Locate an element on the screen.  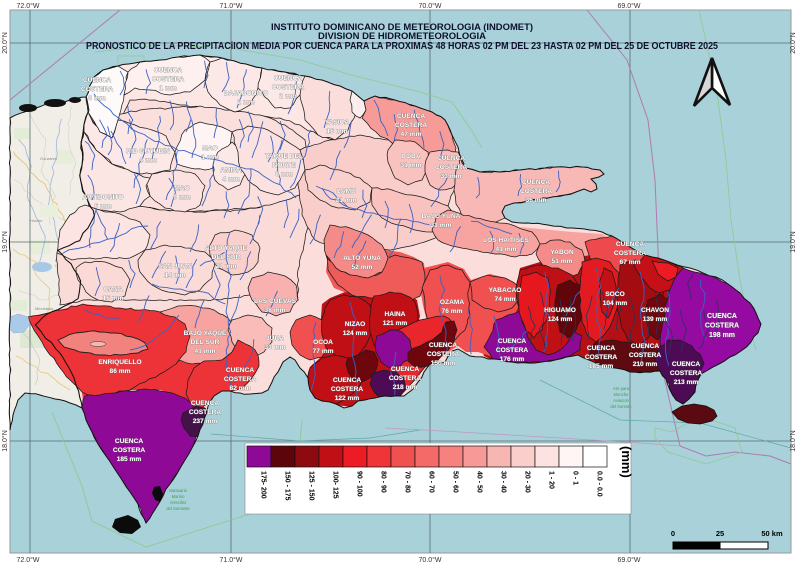
svg-text: LOS HAITISES is located at coordinates (506, 240).